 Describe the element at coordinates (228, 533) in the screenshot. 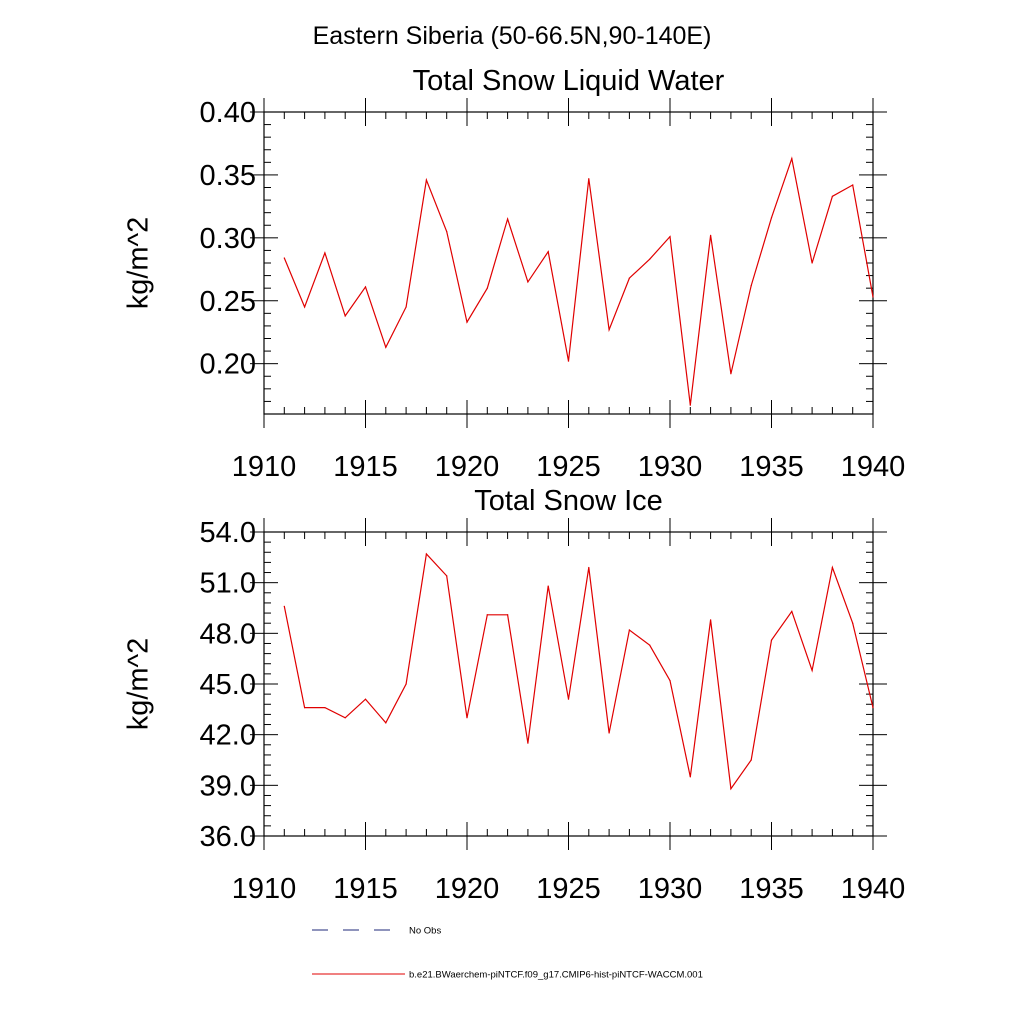

I see `y-tick-label: 54.0` at that location.